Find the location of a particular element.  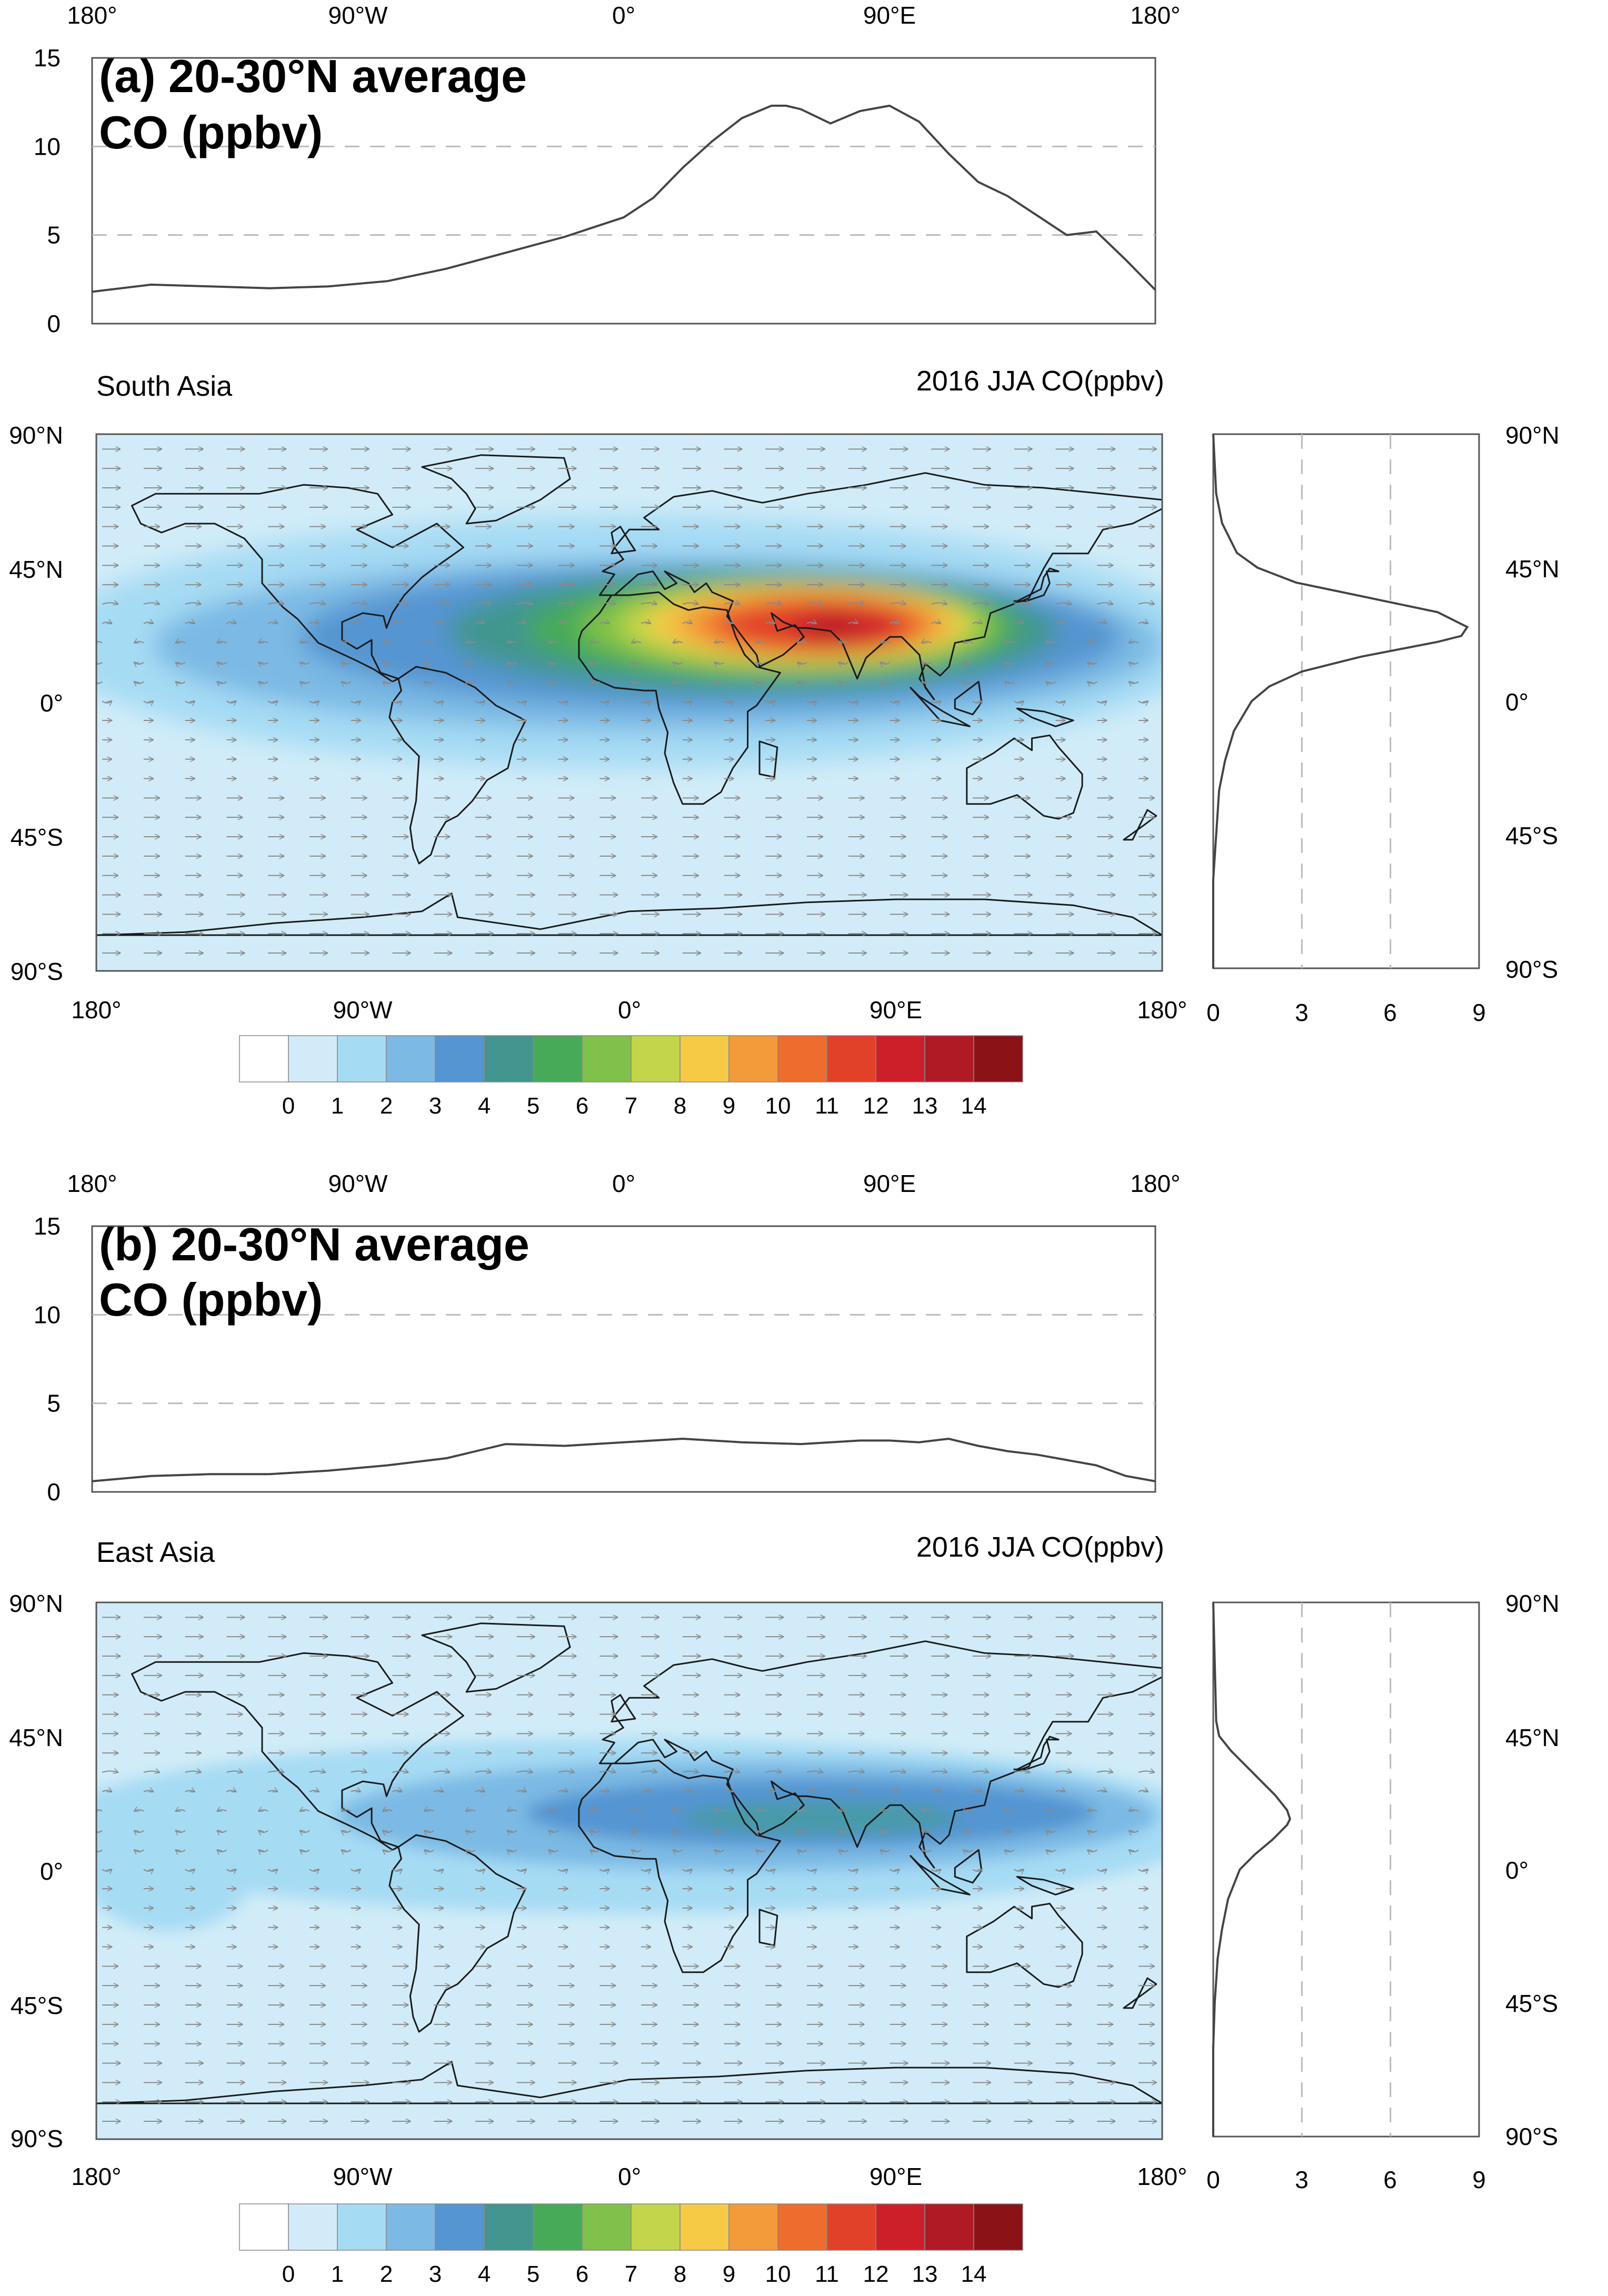

colorbar-label: 7 is located at coordinates (631, 1106).